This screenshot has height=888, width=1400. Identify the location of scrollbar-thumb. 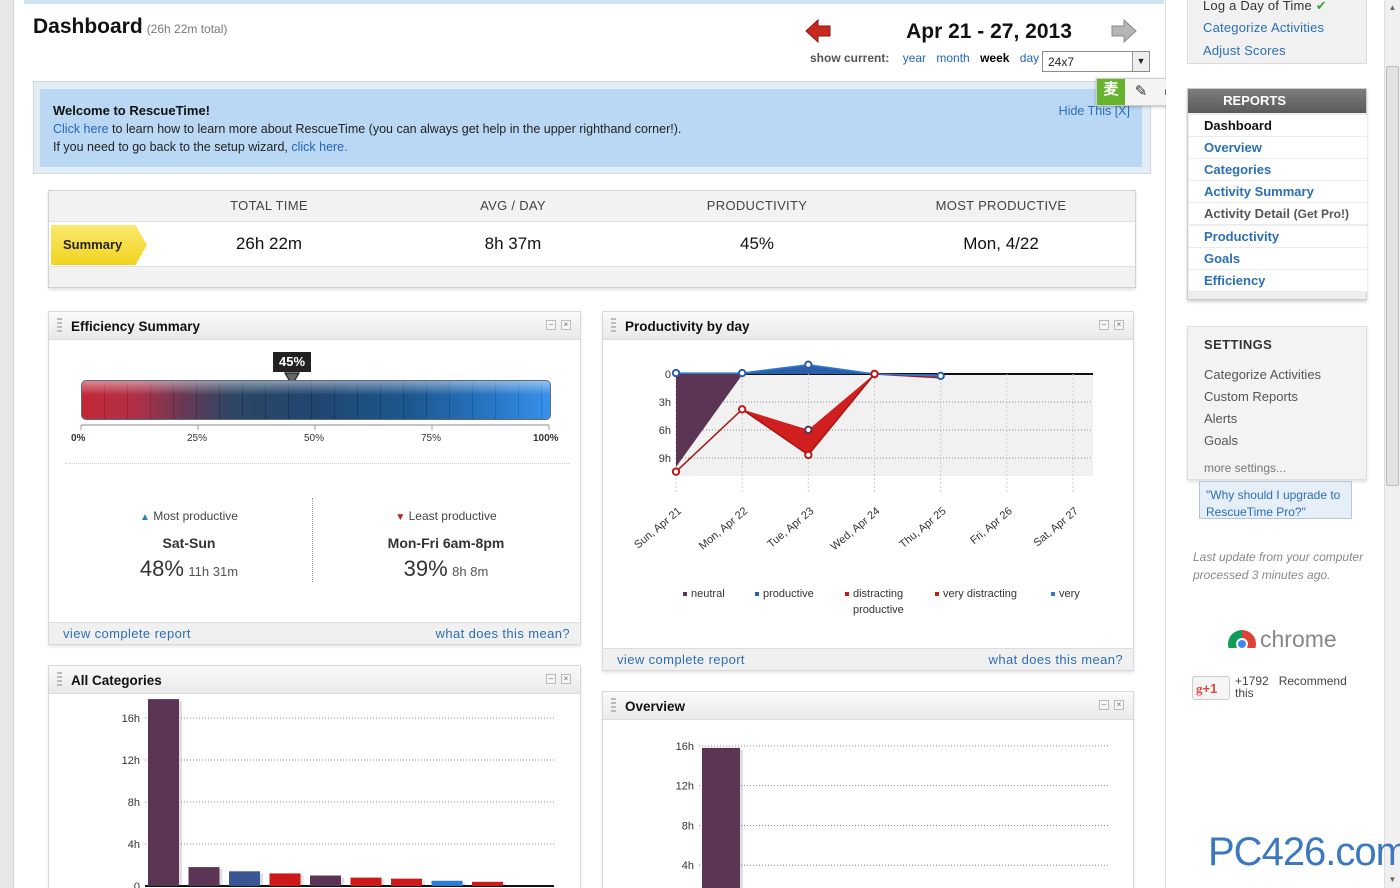
(1392, 276).